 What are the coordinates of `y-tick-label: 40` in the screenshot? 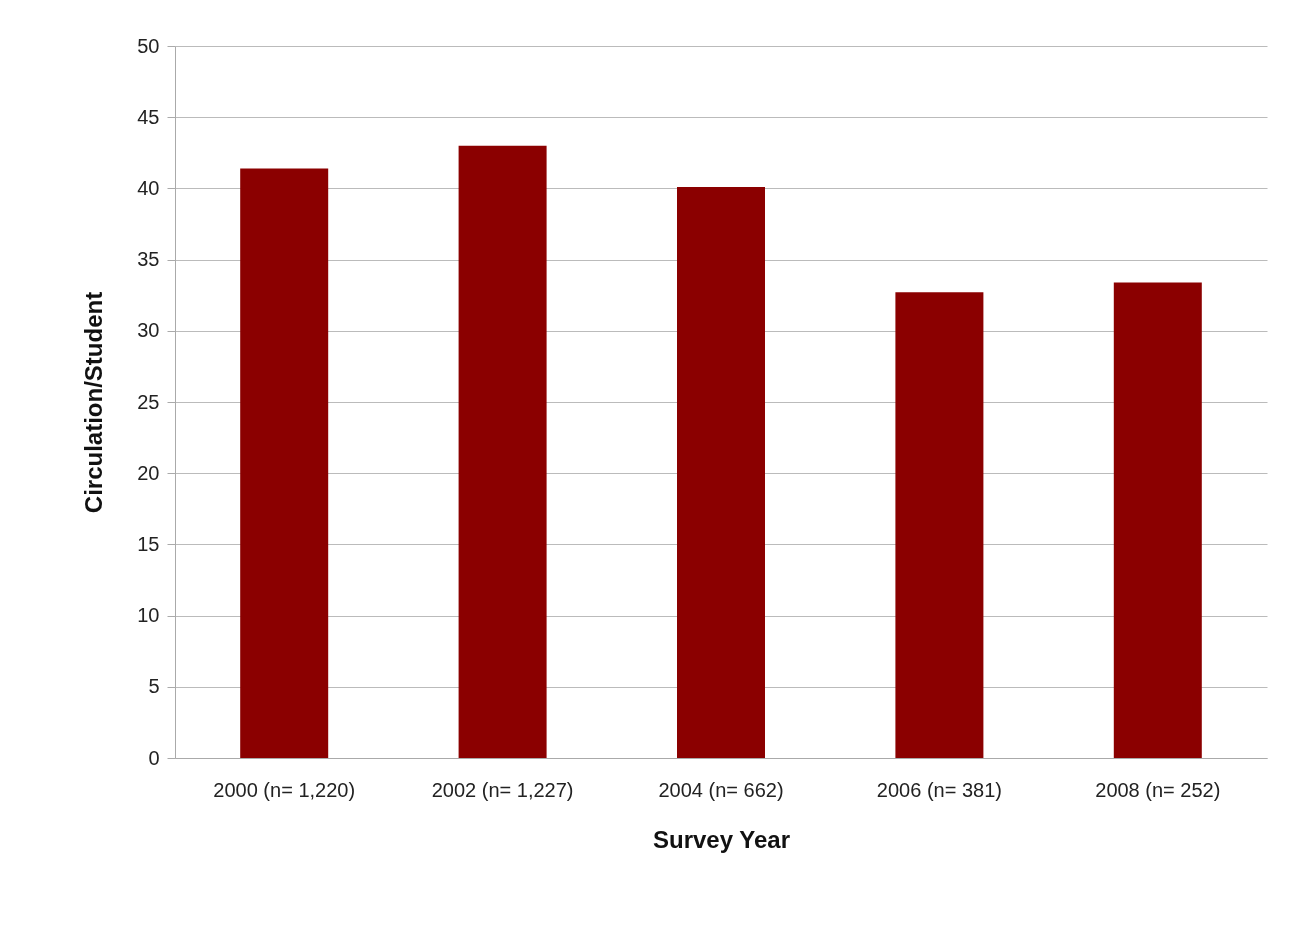 It's located at (148, 187).